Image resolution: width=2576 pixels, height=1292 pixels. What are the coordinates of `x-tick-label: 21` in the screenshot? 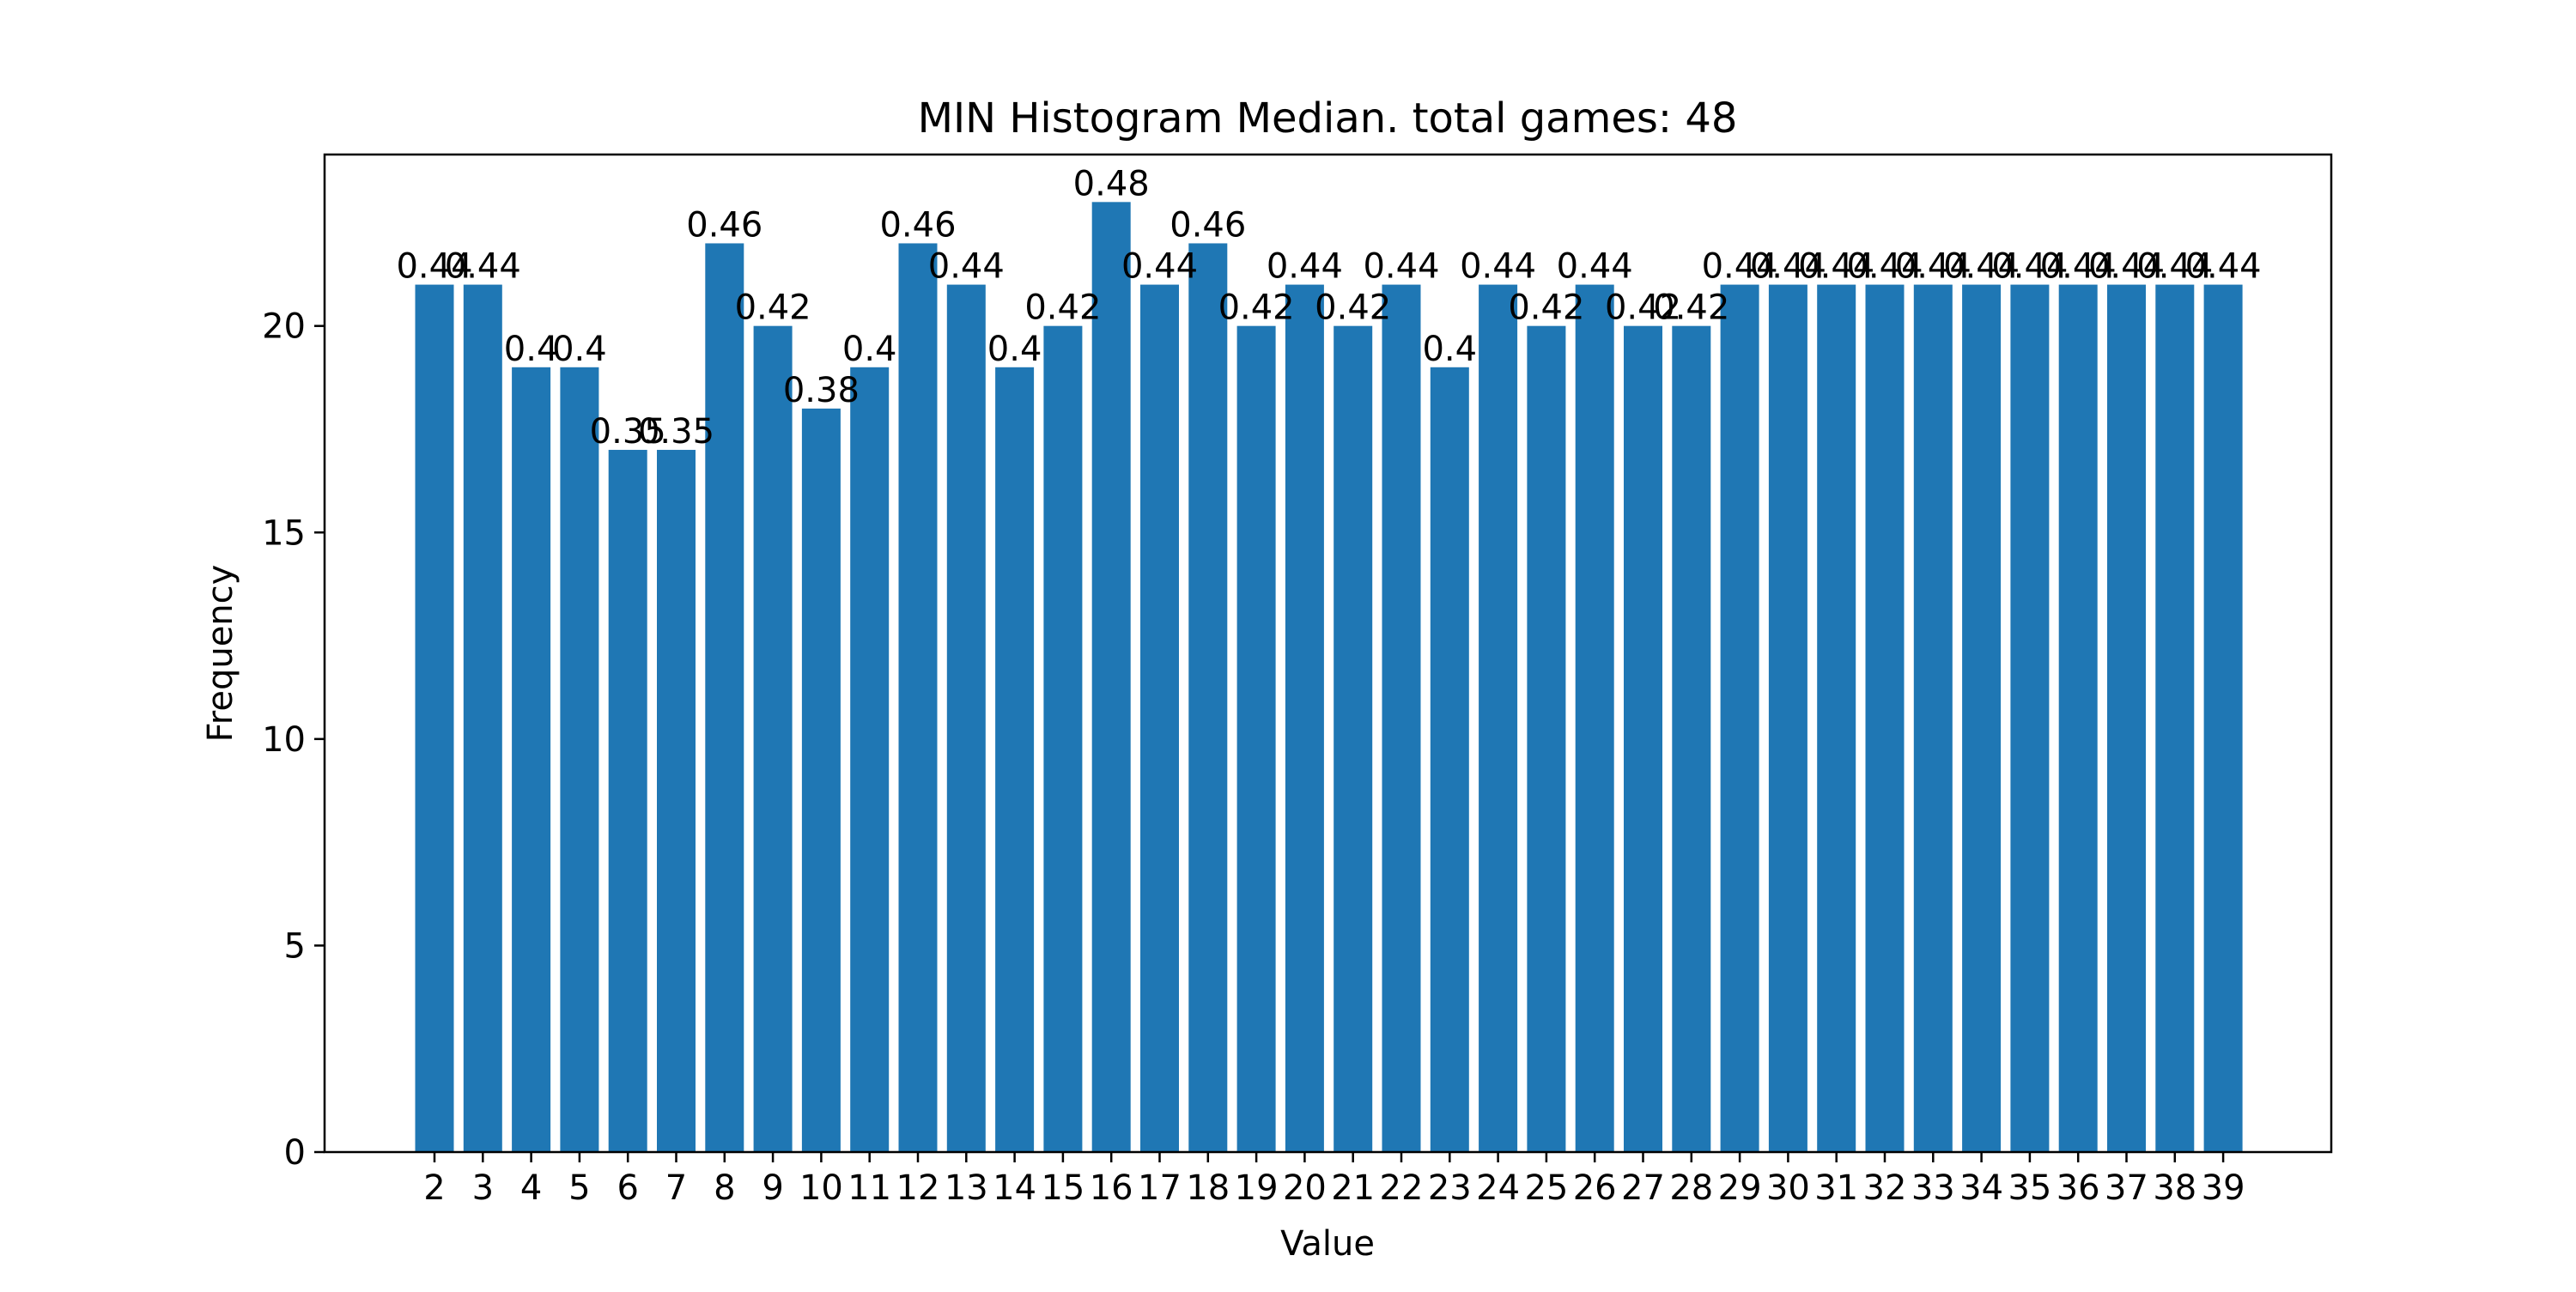 It's located at (1353, 1188).